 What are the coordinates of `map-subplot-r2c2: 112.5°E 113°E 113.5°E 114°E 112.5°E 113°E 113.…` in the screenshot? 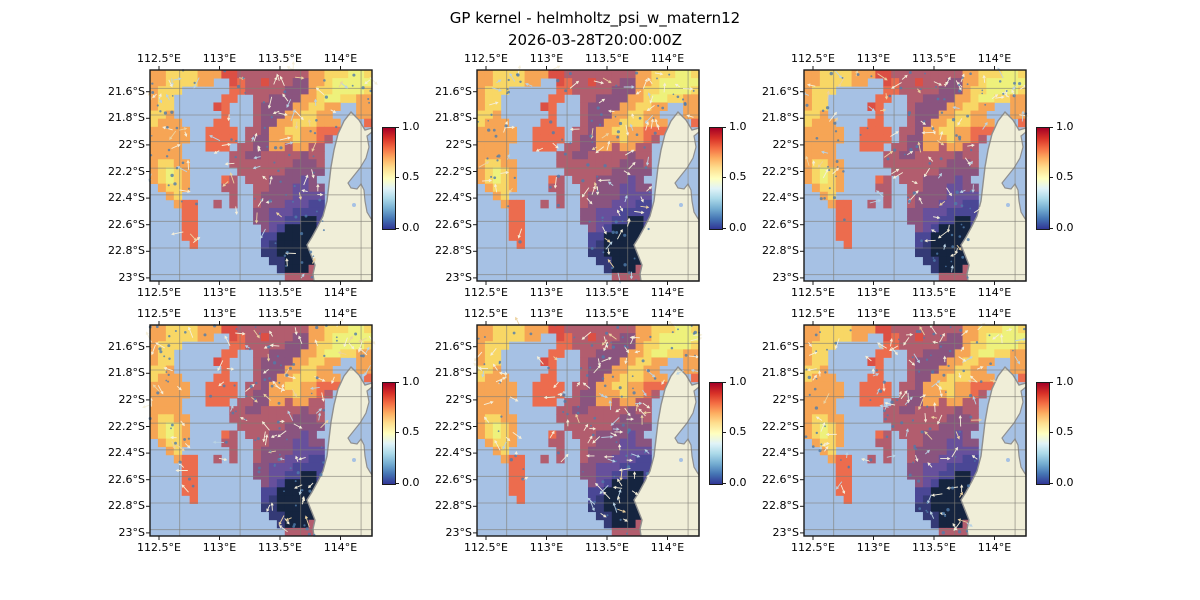 It's located at (637, 430).